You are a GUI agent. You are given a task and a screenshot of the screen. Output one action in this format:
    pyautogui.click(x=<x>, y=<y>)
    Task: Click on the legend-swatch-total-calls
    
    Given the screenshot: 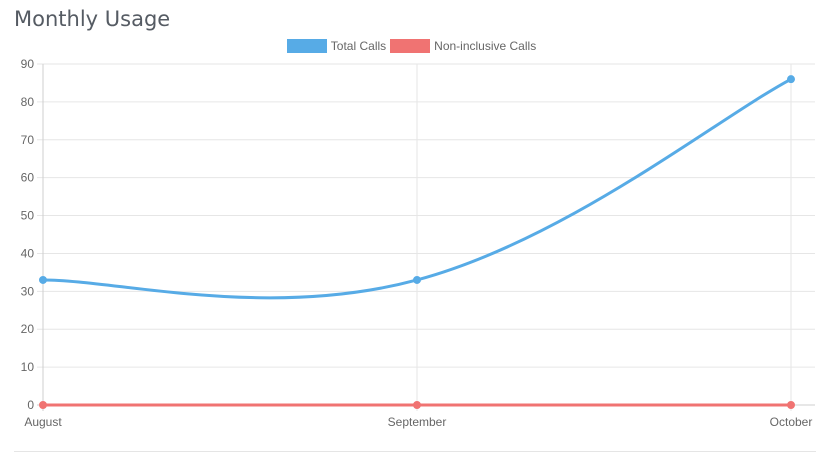 What is the action you would take?
    pyautogui.click(x=306, y=46)
    